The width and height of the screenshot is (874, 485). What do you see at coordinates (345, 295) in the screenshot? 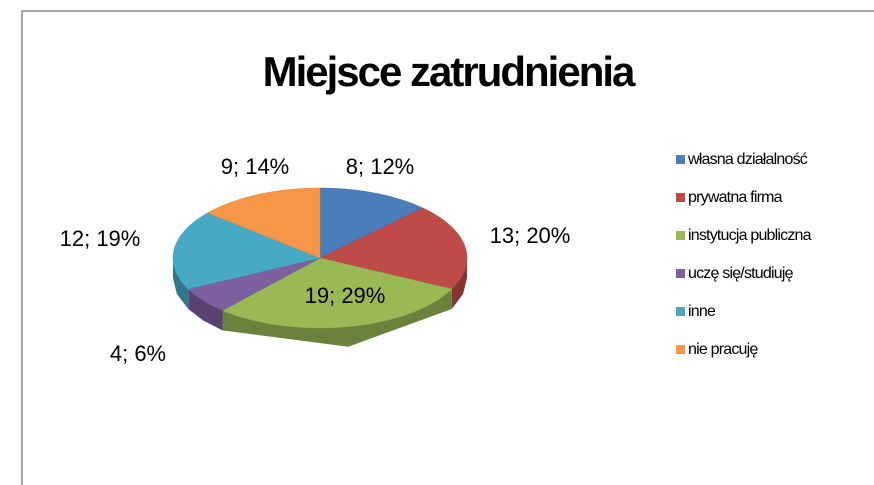
I see `data-label: 19; 29%` at bounding box center [345, 295].